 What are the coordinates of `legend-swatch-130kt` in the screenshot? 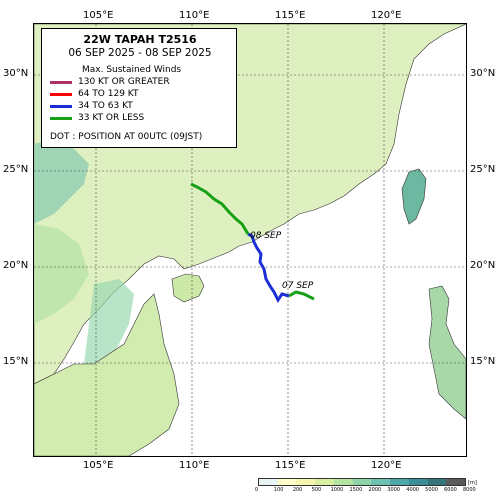 It's located at (61, 82).